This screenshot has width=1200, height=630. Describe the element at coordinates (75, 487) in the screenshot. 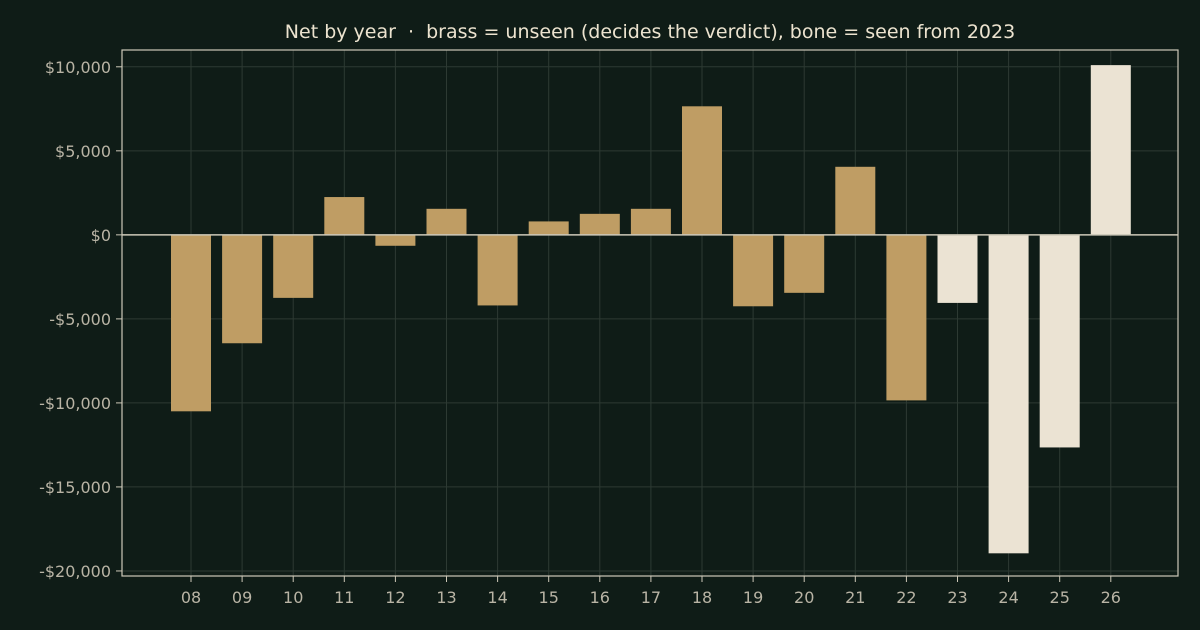

I see `y-tick-label: -$15,000` at that location.